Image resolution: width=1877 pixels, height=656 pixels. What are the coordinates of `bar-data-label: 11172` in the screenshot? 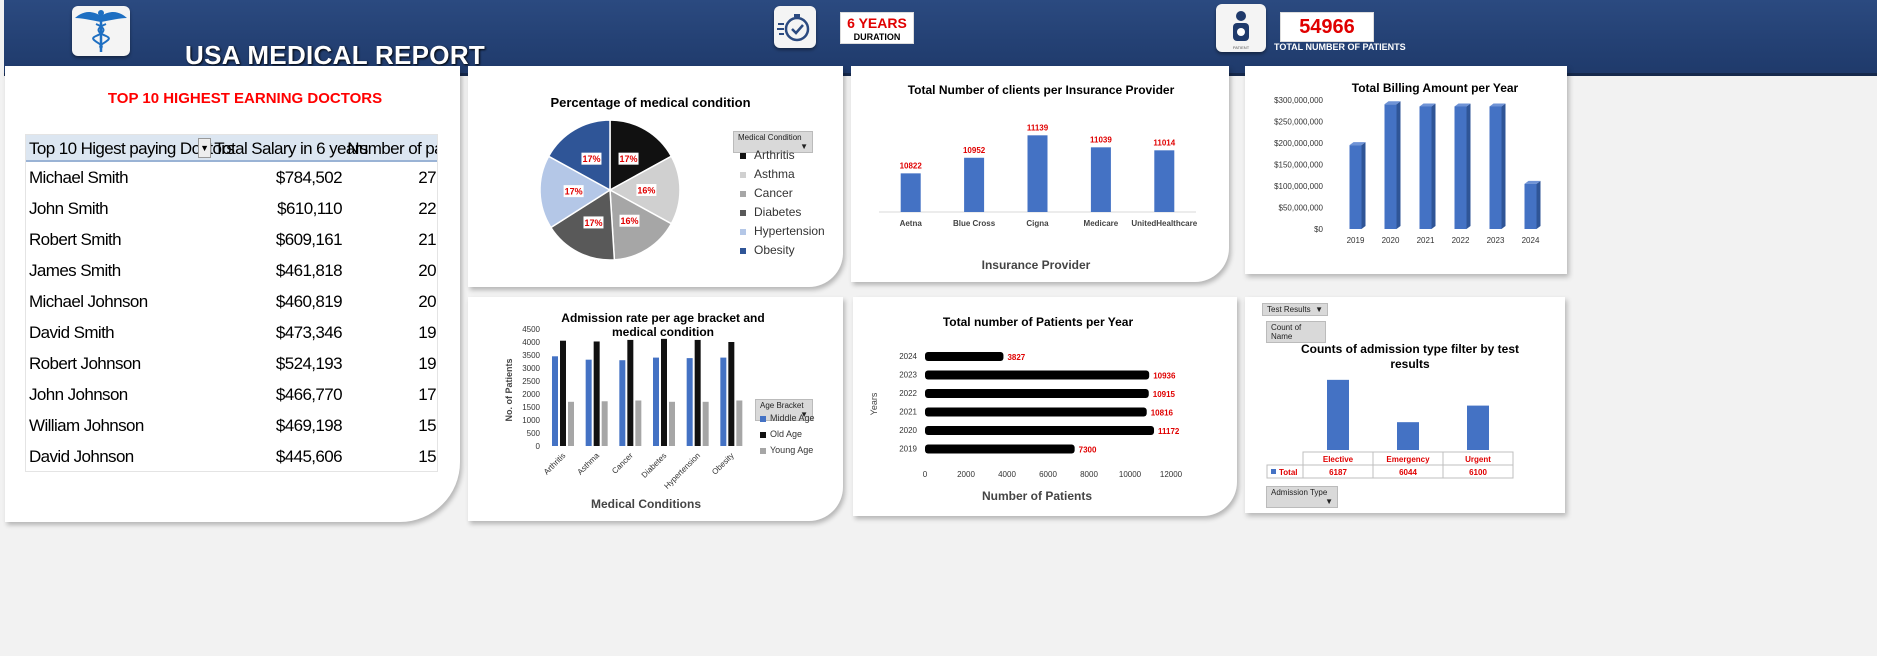 It's located at (1169, 431).